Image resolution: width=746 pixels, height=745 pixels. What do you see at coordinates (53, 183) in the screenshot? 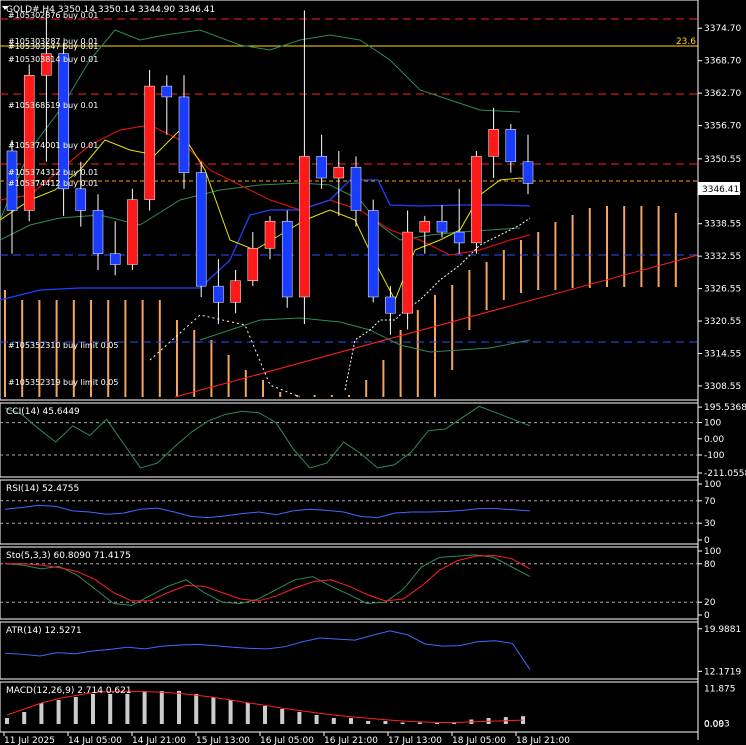
I see `order-label: #105374412 buy 0.01` at bounding box center [53, 183].